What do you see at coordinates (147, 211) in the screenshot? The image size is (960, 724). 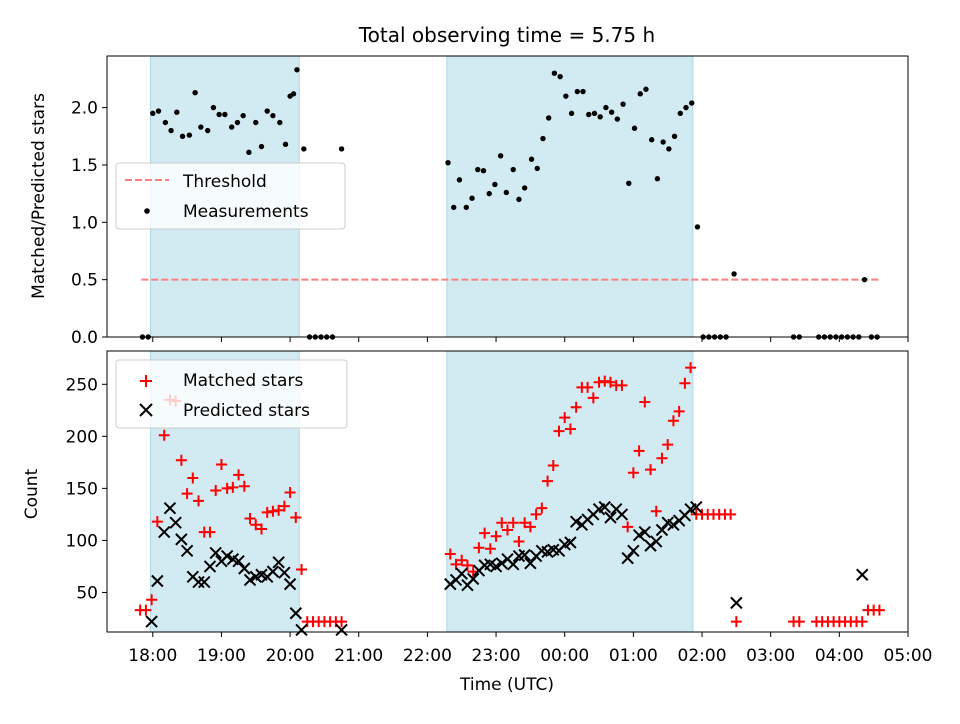 I see `legend-measurements-swatch` at bounding box center [147, 211].